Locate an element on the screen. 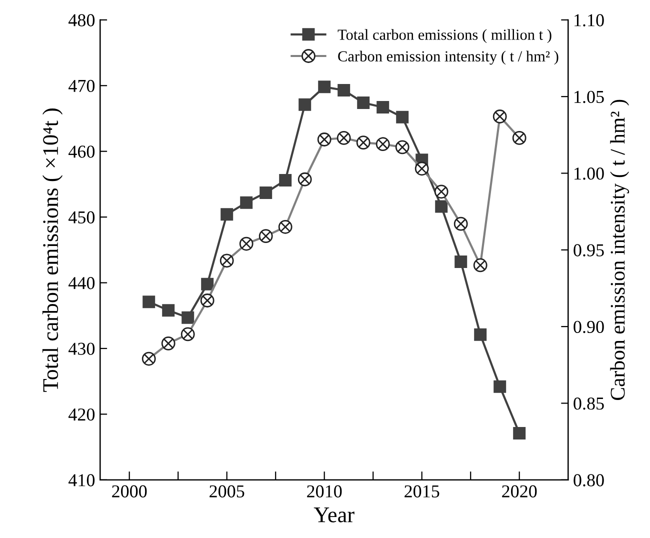 The image size is (650, 538). x-tick-label: 2015 is located at coordinates (422, 491).